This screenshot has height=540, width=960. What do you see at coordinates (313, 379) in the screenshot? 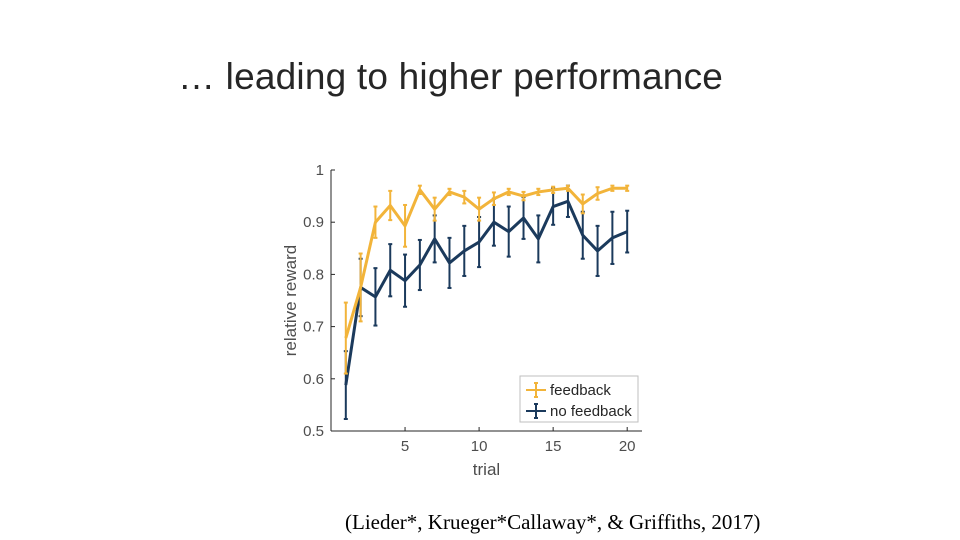
I see `y-tick-label: 0.6` at bounding box center [313, 379].